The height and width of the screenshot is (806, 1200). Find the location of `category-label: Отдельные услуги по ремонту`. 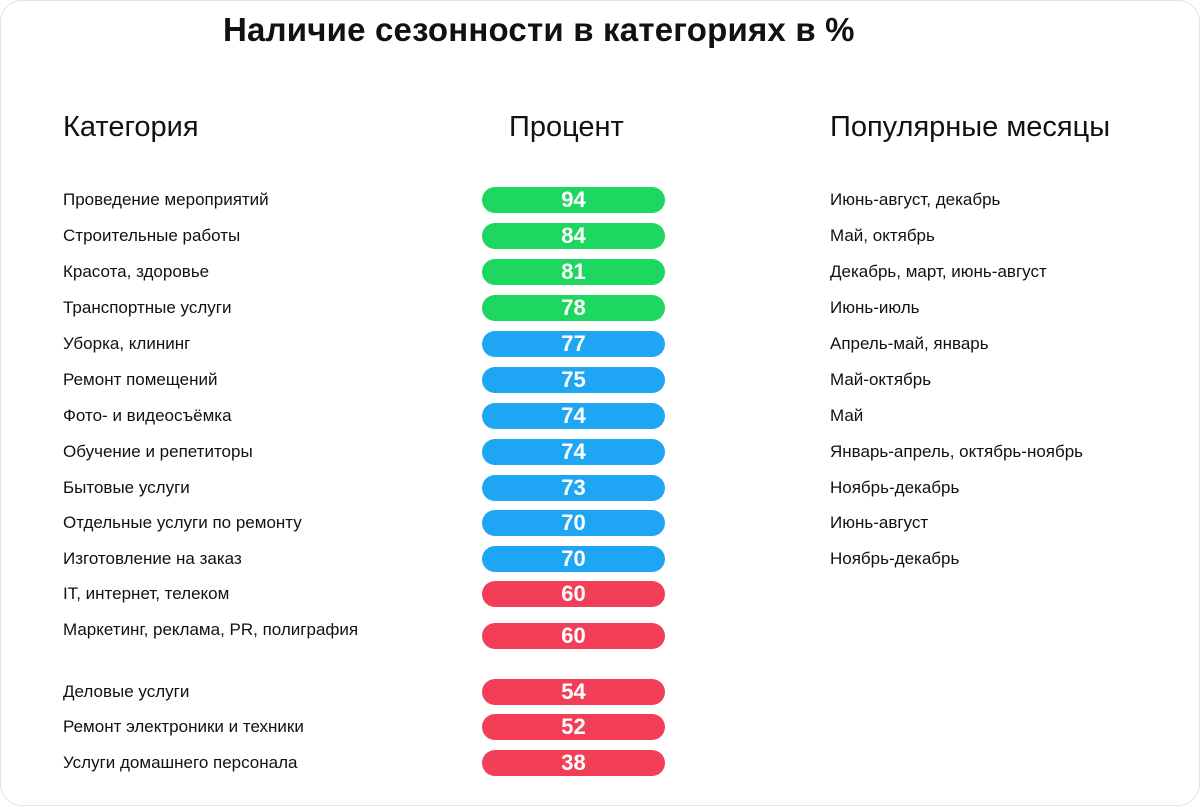

category-label: Отдельные услуги по ремонту is located at coordinates (182, 522).